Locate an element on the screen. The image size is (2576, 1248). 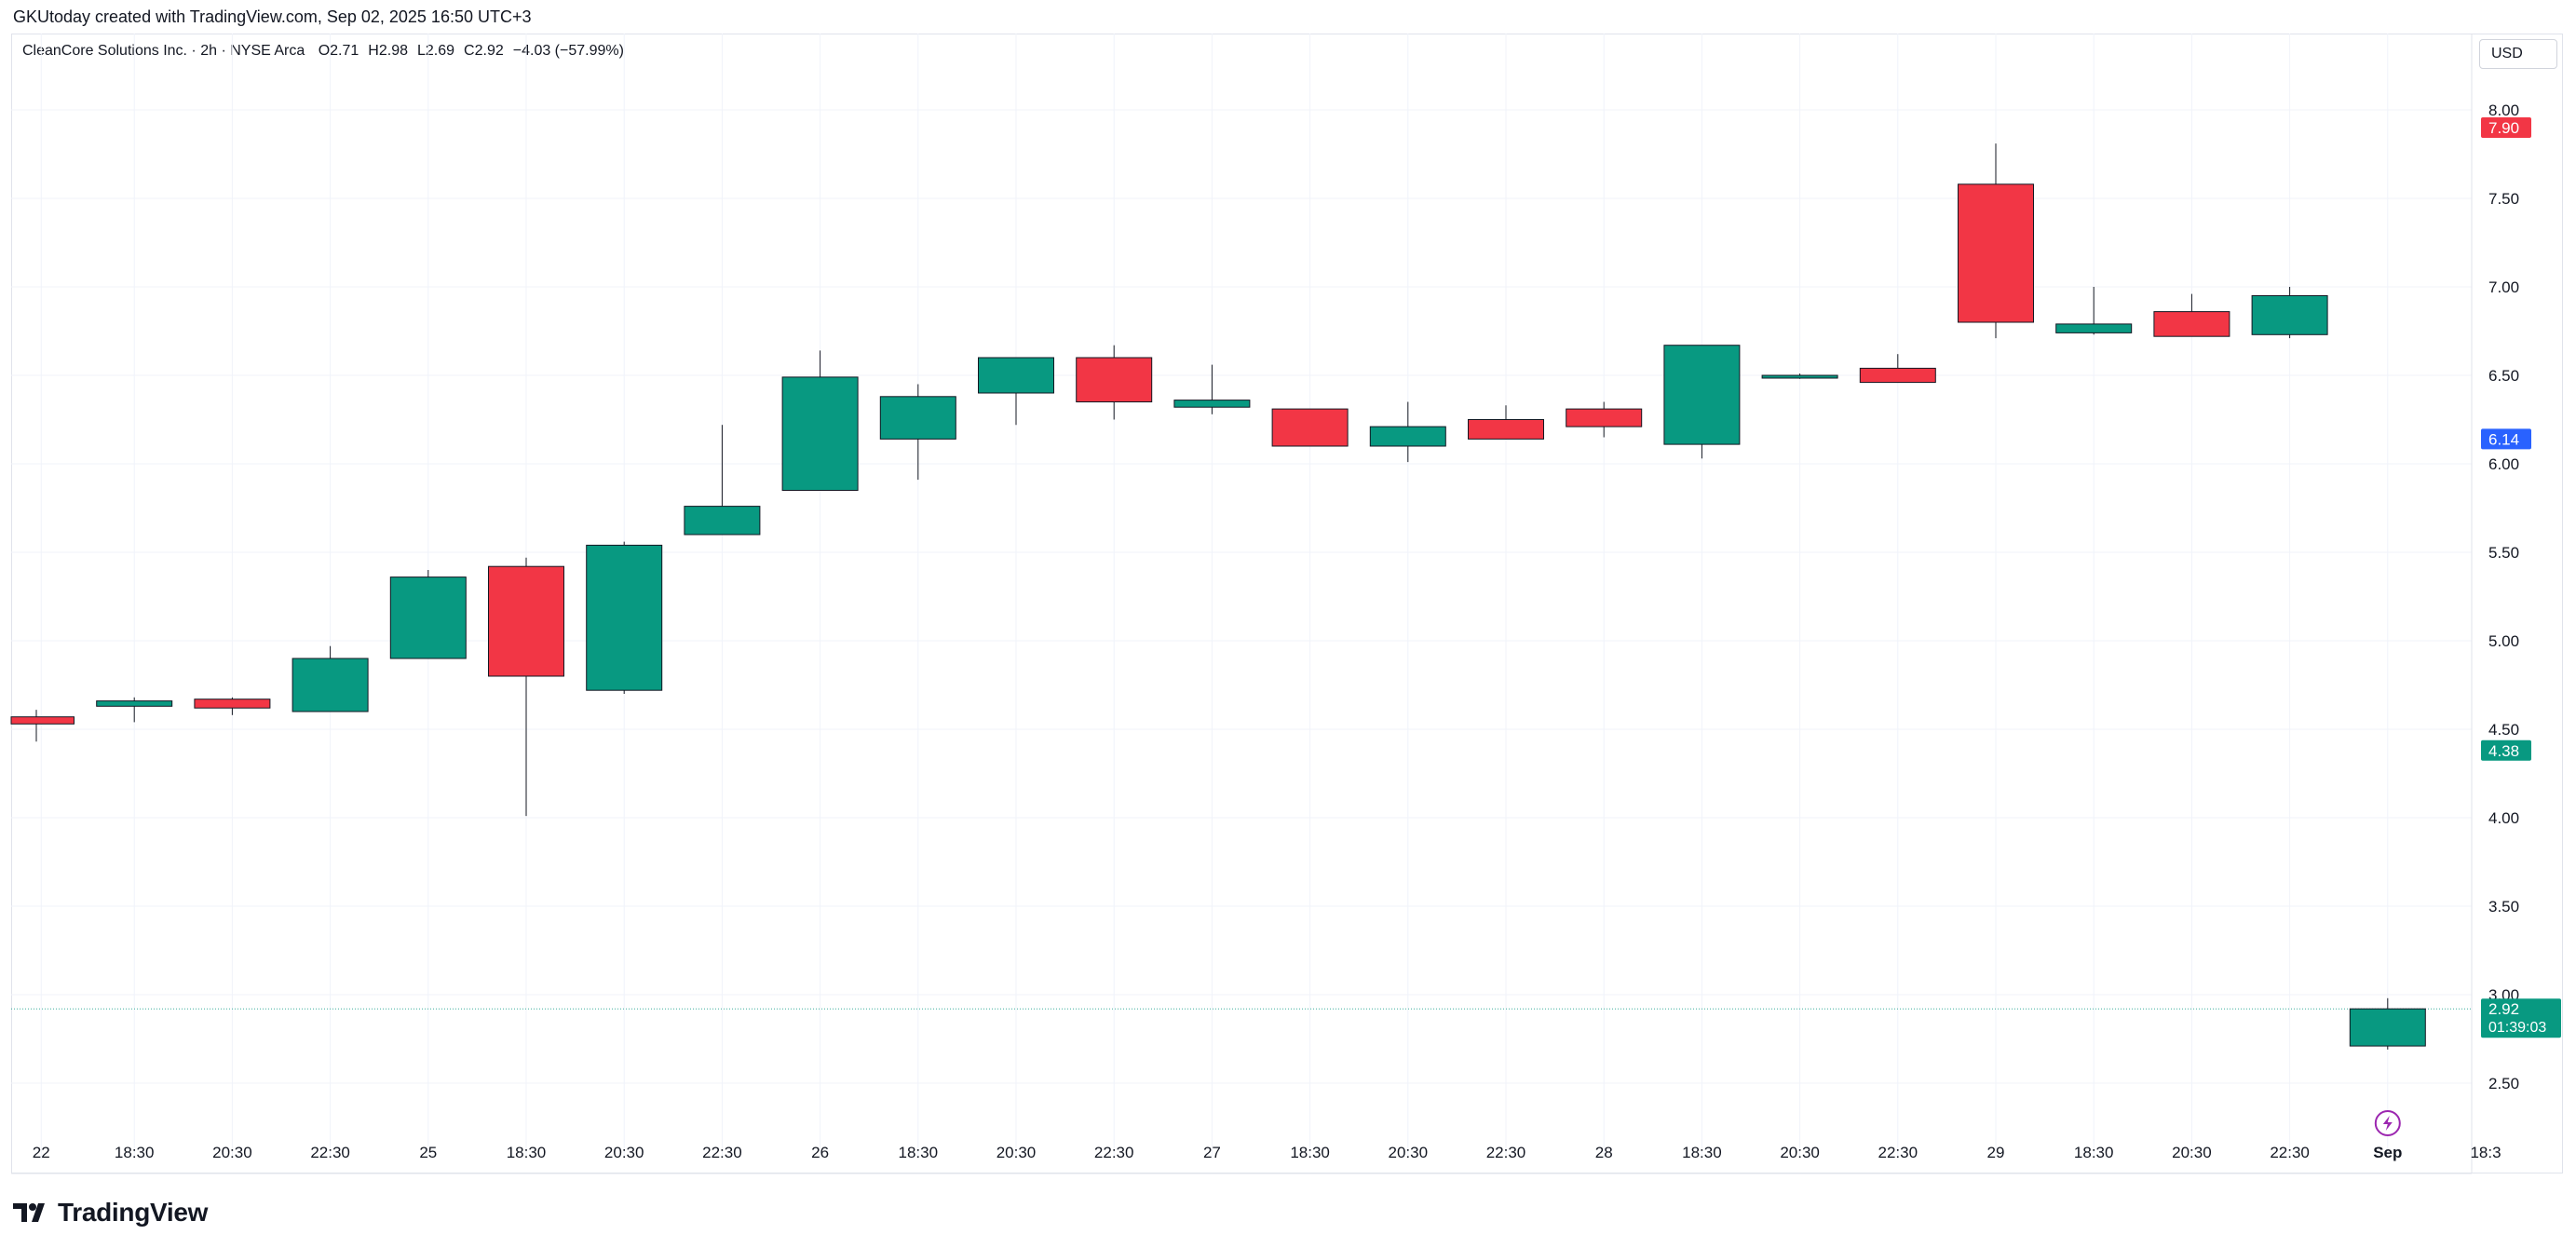
x-tick-label: 29 is located at coordinates (1996, 1152).